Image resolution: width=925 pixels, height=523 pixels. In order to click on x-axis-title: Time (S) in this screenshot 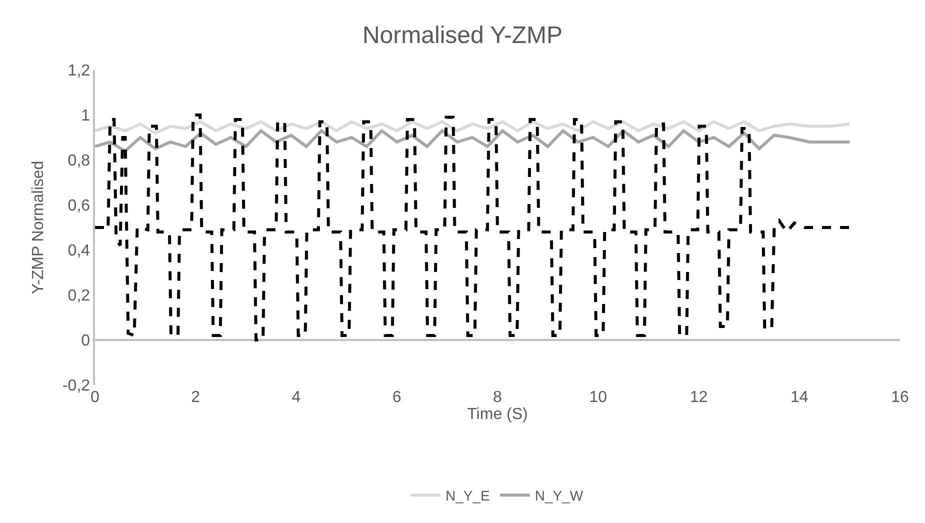, I will do `click(497, 414)`.